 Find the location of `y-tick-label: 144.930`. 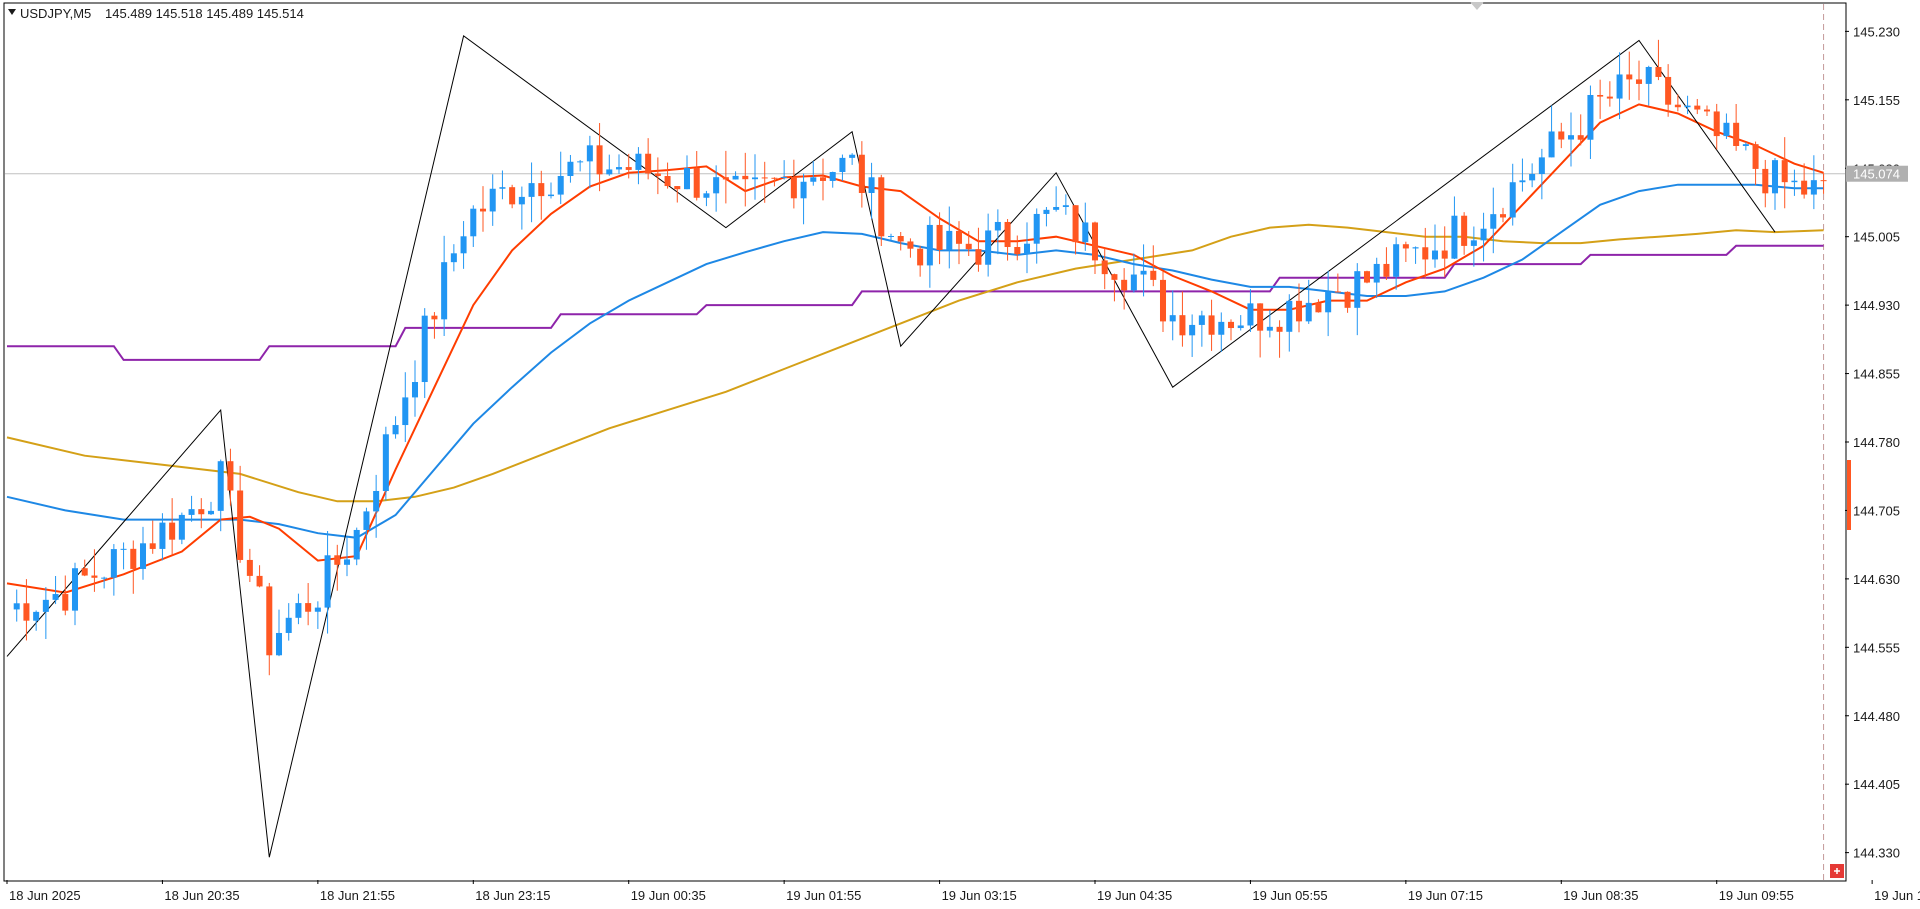

y-tick-label: 144.930 is located at coordinates (1876, 305).